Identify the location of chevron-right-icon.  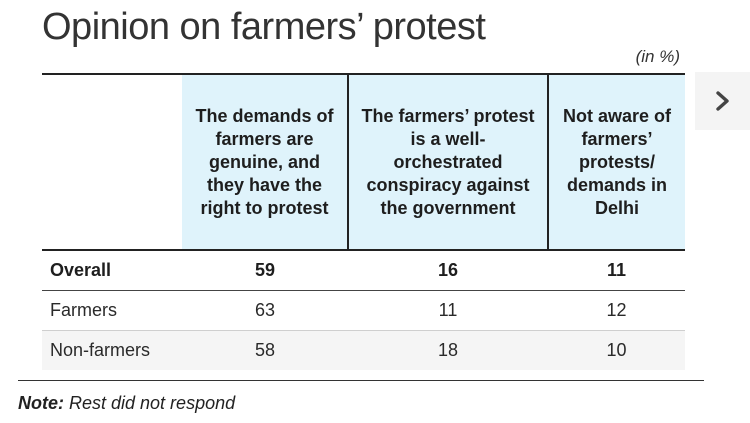
(723, 101).